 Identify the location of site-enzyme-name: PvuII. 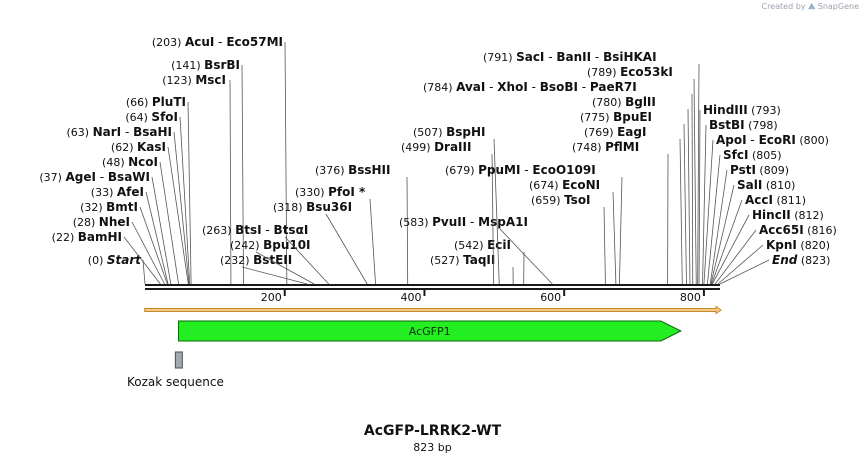
(449, 222).